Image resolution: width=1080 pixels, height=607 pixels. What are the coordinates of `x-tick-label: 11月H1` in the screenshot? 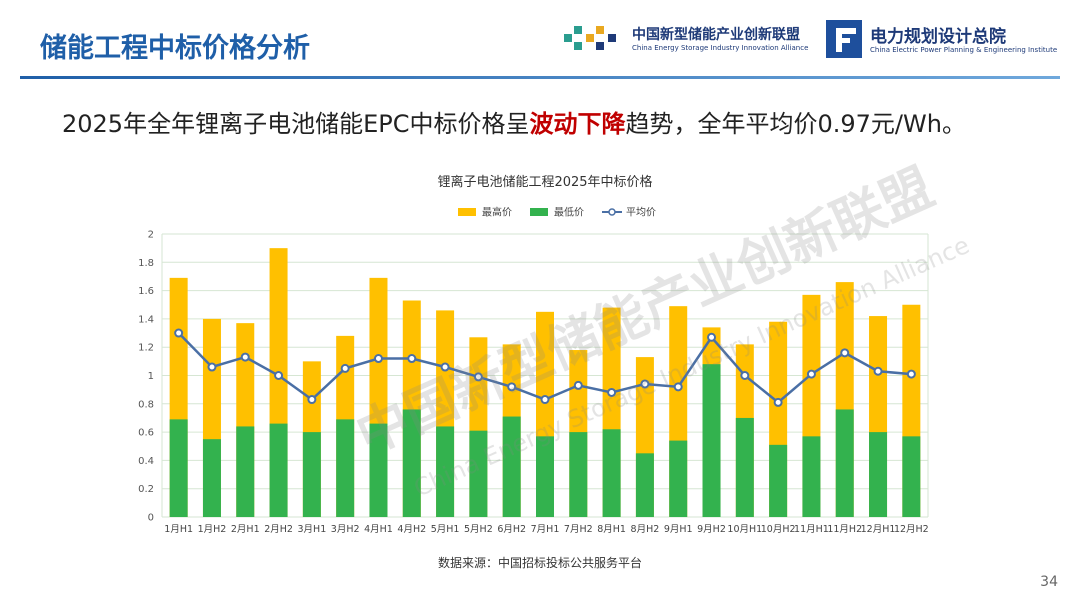 It's located at (811, 529).